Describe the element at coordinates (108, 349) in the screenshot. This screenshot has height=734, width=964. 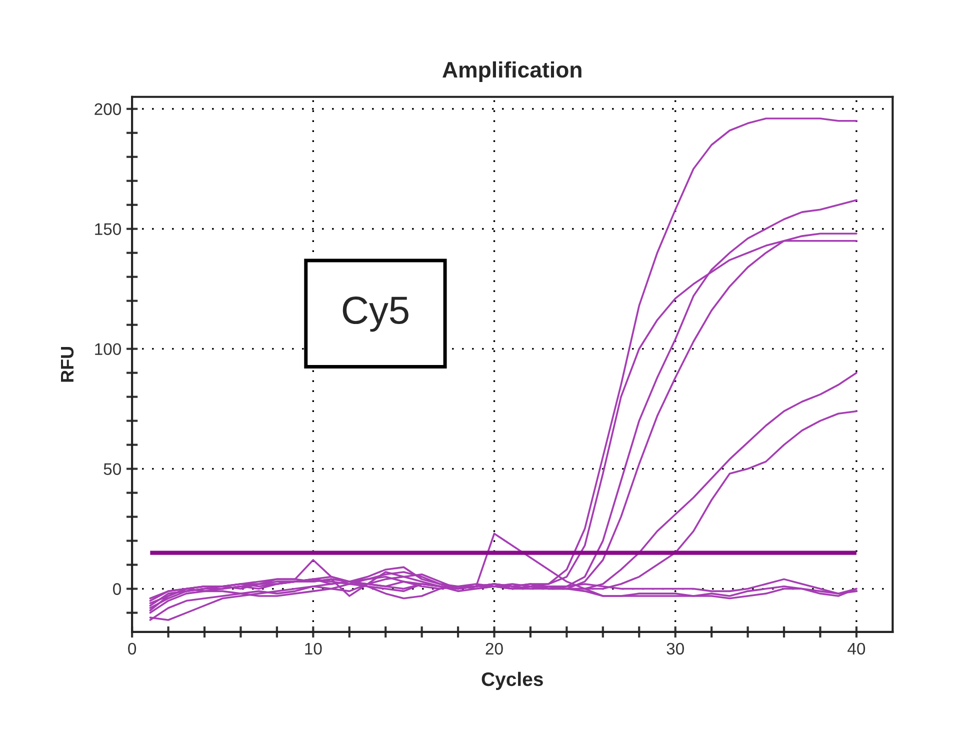
I see `y-tick-label: 100` at that location.